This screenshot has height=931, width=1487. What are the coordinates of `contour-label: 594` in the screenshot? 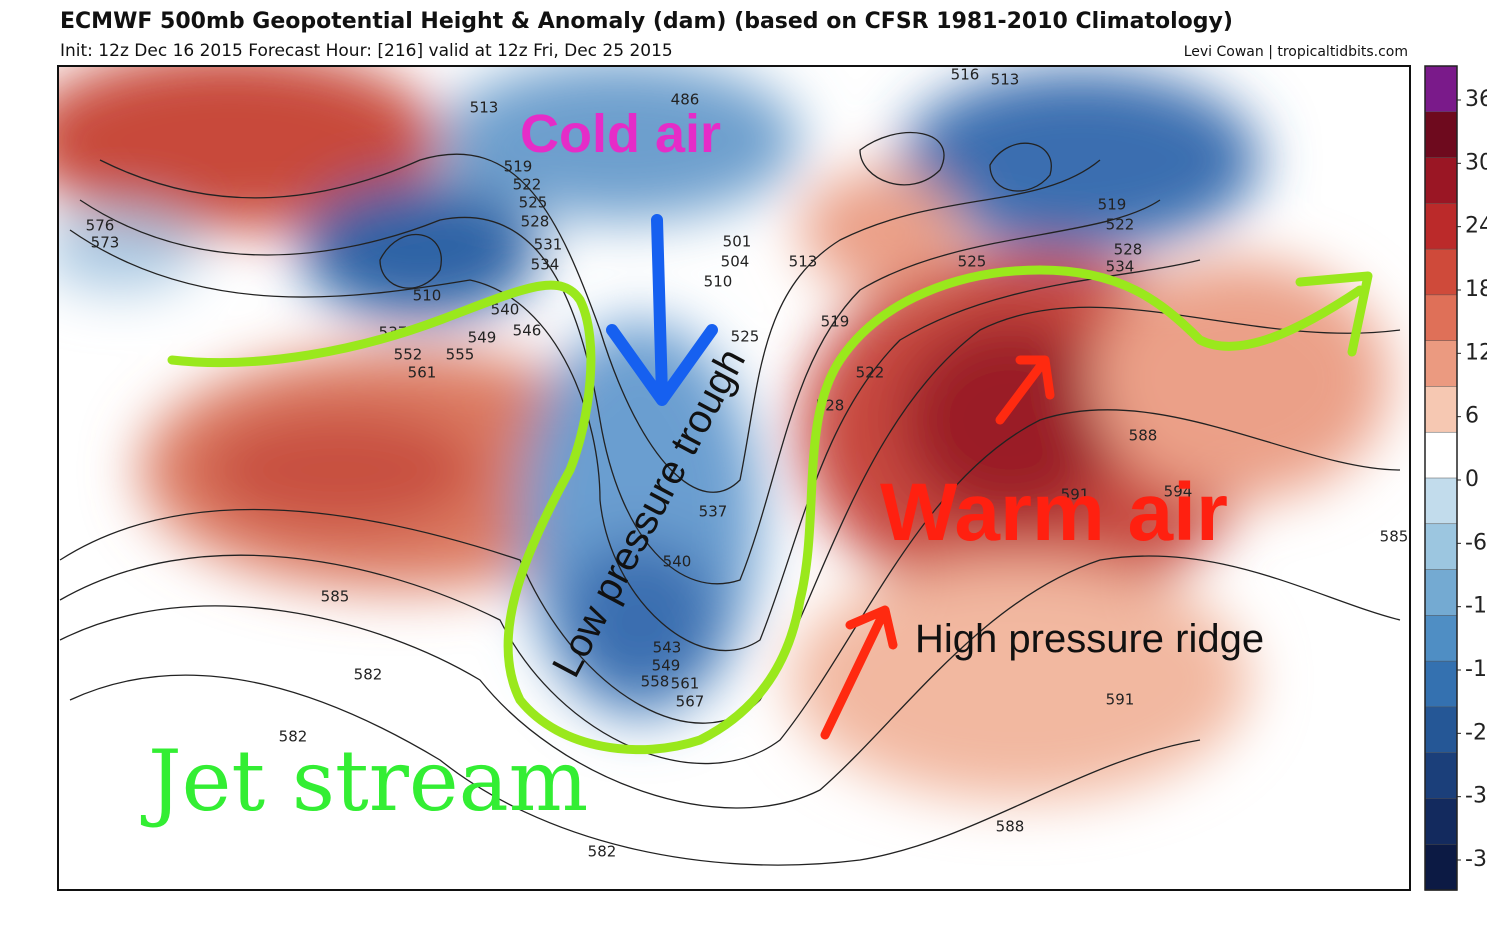 It's located at (1178, 492).